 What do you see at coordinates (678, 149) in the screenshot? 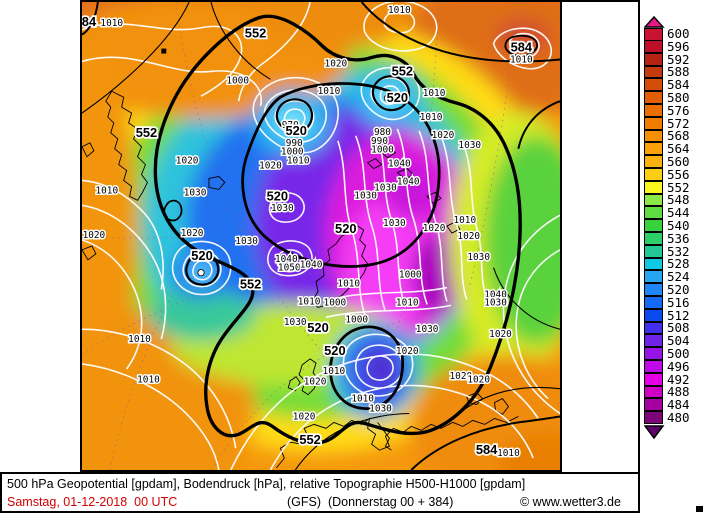
I see `colorbar-value: 564` at bounding box center [678, 149].